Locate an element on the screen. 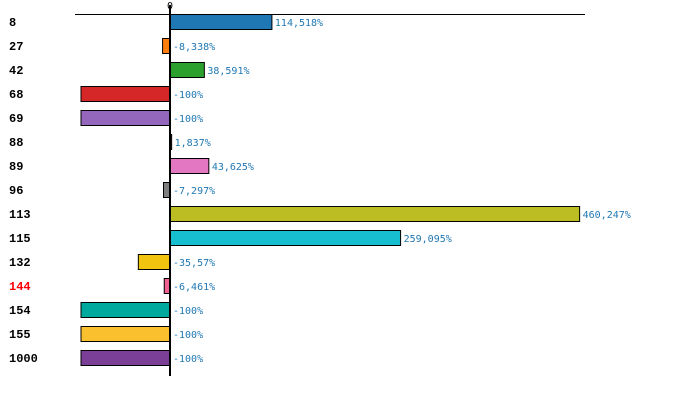 Image resolution: width=700 pixels, height=405 pixels. category-label-155: 155 is located at coordinates (20, 335).